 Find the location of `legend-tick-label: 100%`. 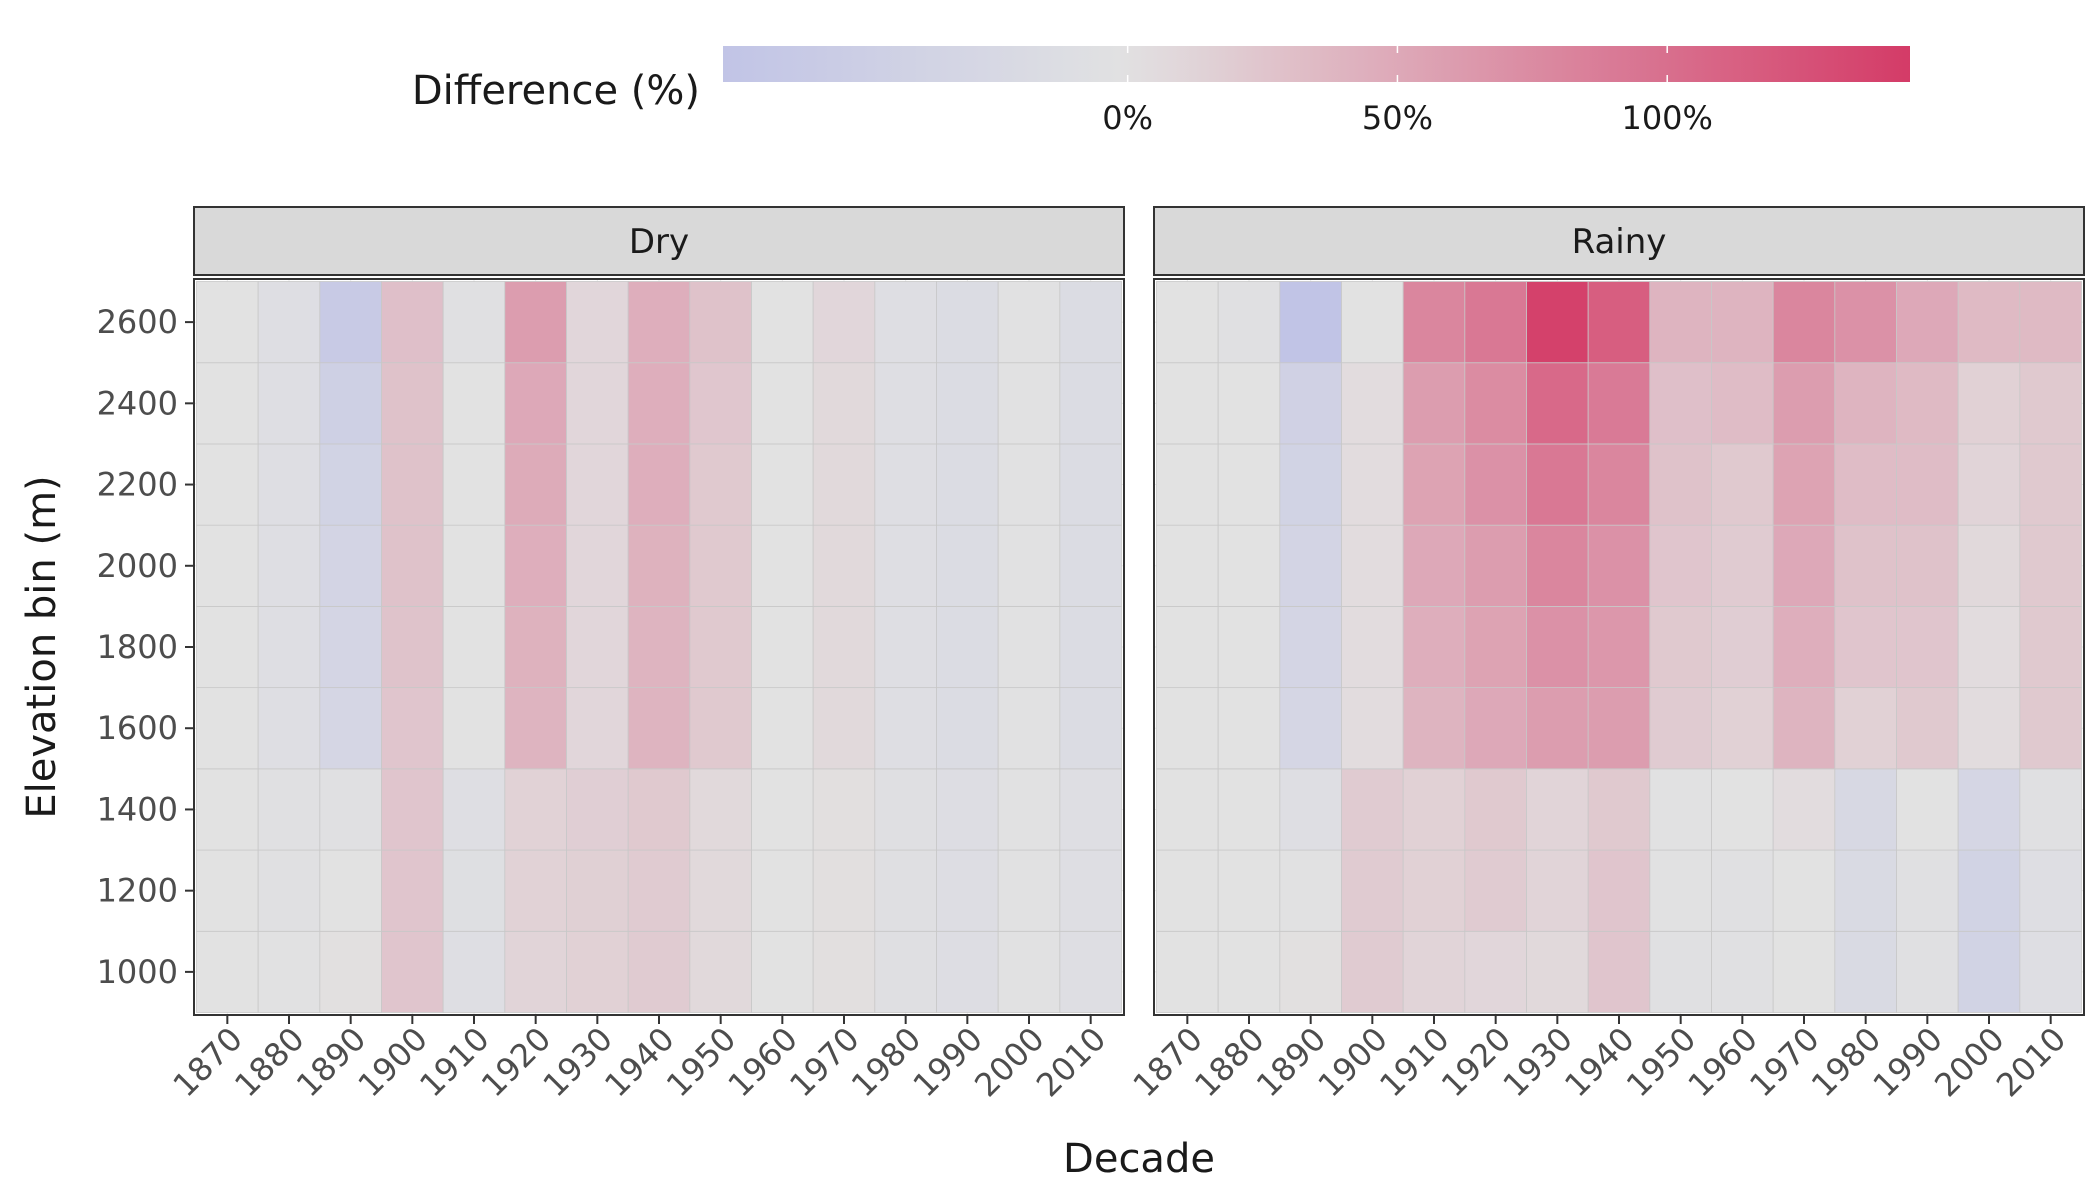

legend-tick-label: 100% is located at coordinates (1666, 118).